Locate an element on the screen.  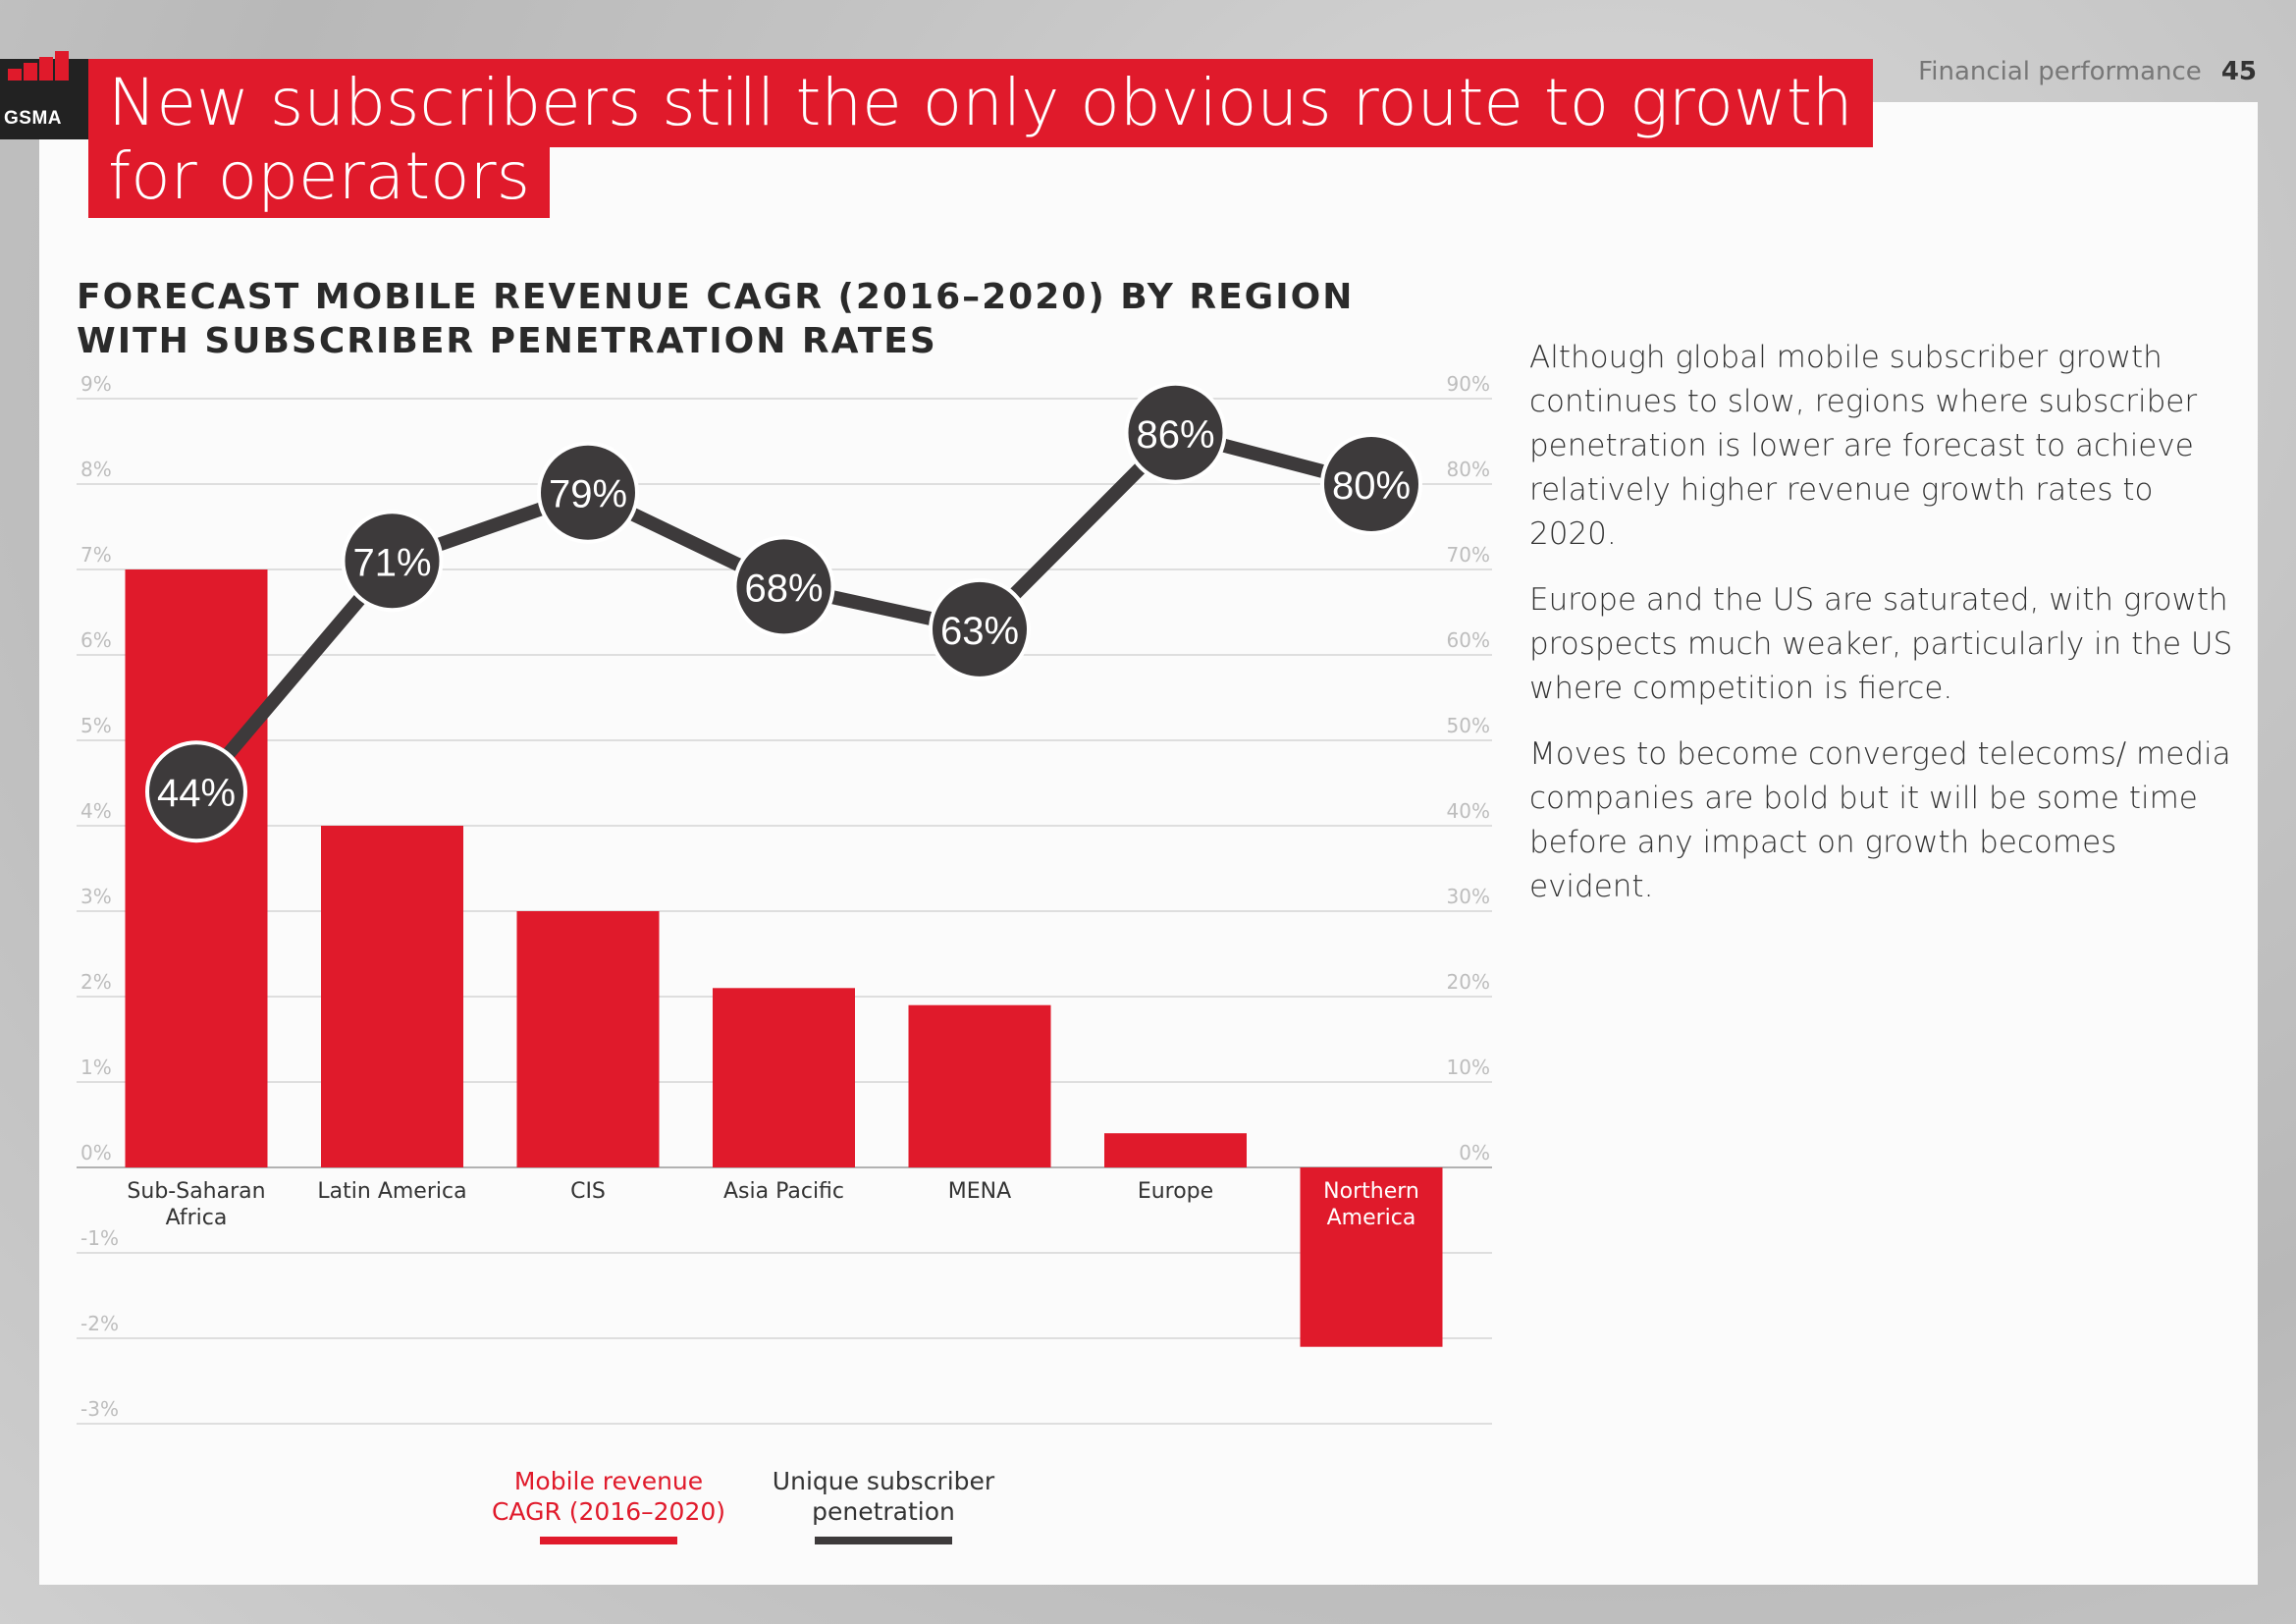
penetration-label: 80% is located at coordinates (1371, 486).